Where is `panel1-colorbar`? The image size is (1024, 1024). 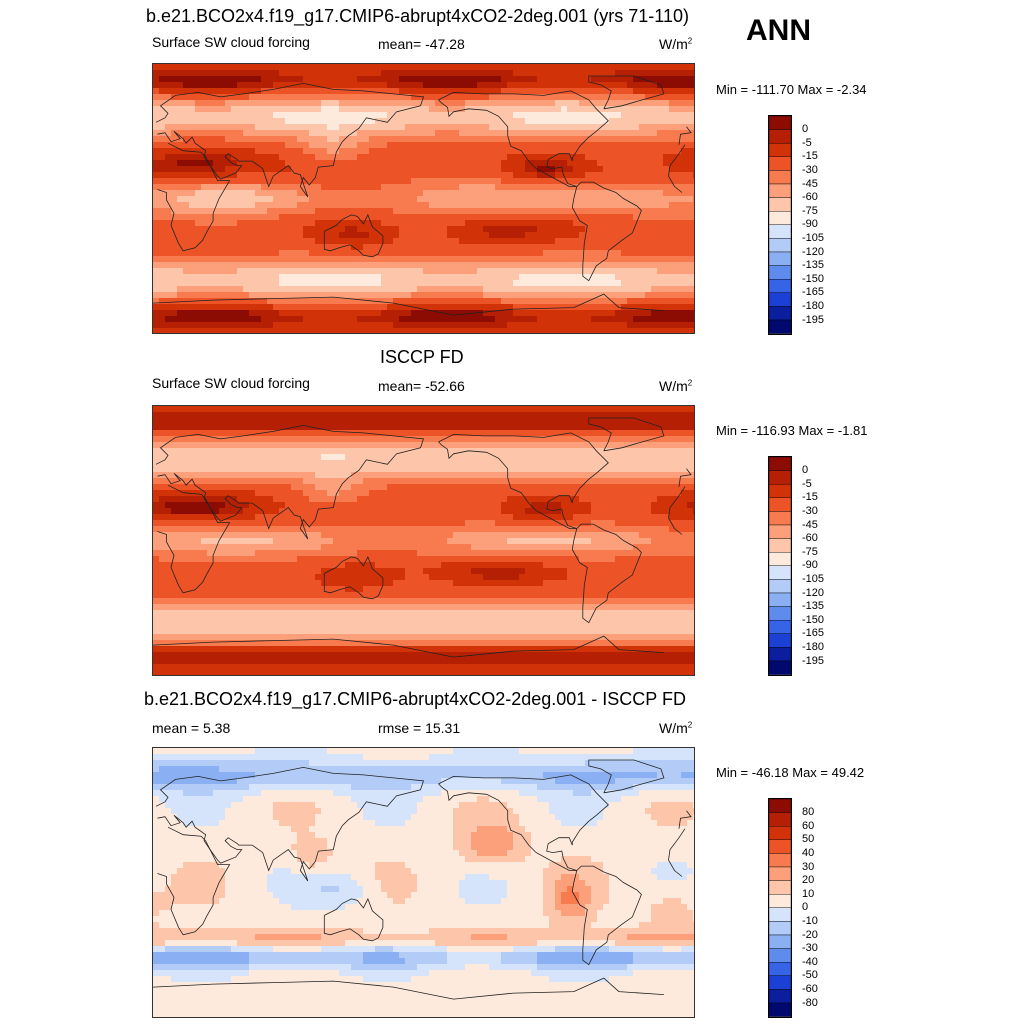 panel1-colorbar is located at coordinates (780, 225).